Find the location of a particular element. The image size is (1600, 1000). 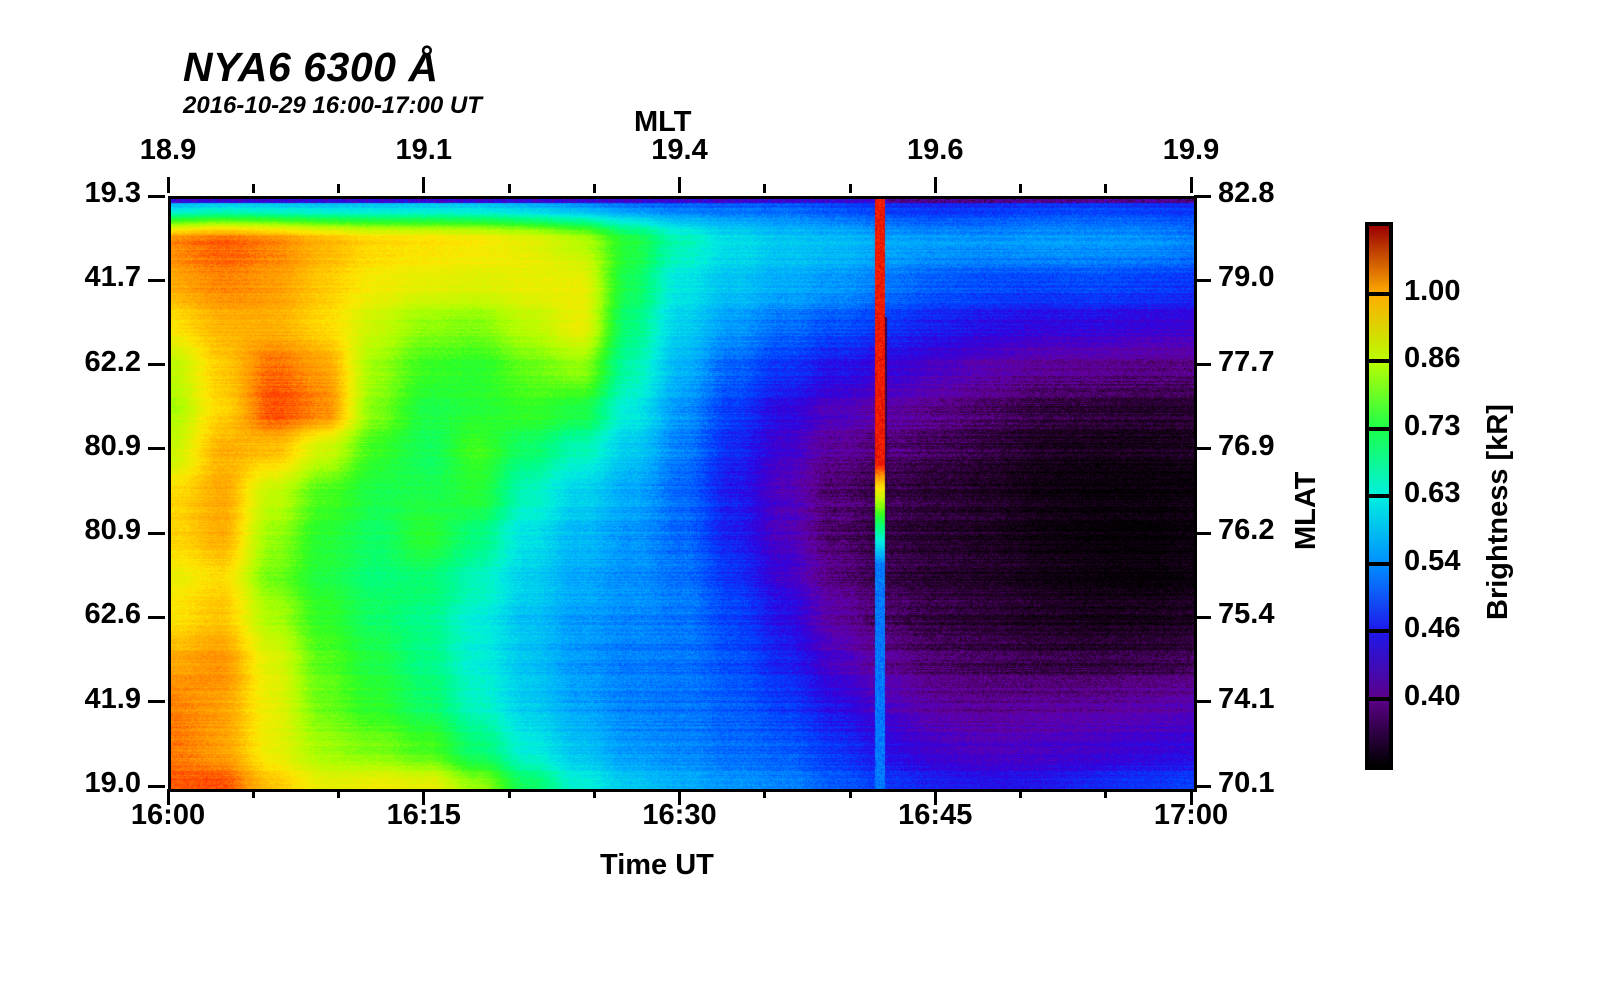

y-axis-right-tick-label: 76.2 is located at coordinates (1246, 530).